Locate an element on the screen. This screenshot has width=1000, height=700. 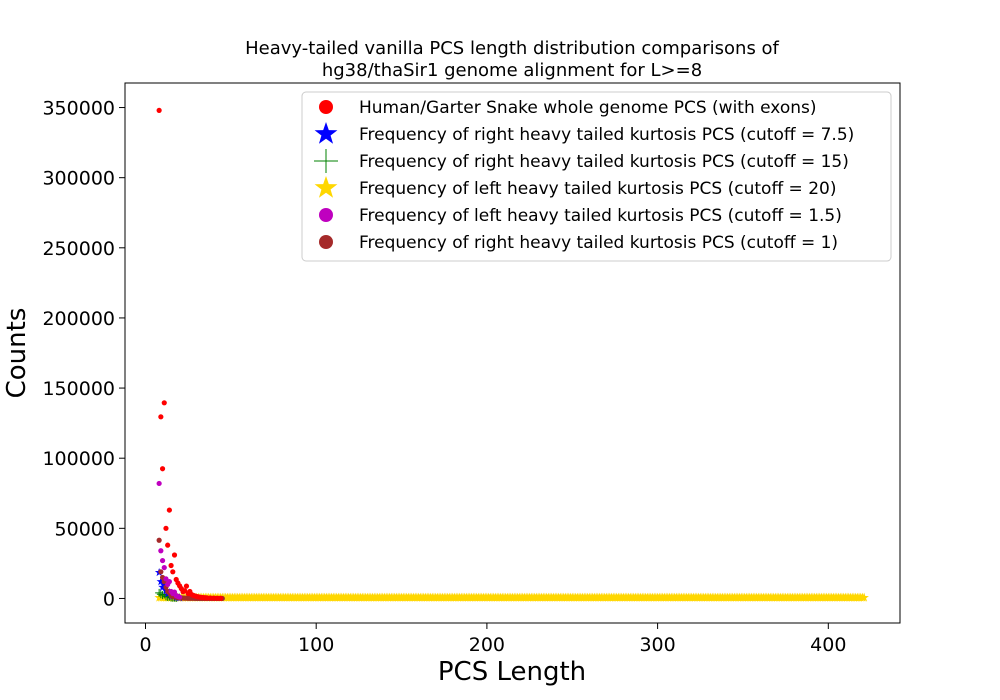
y-tick-label: 350000 is located at coordinates (78, 109).